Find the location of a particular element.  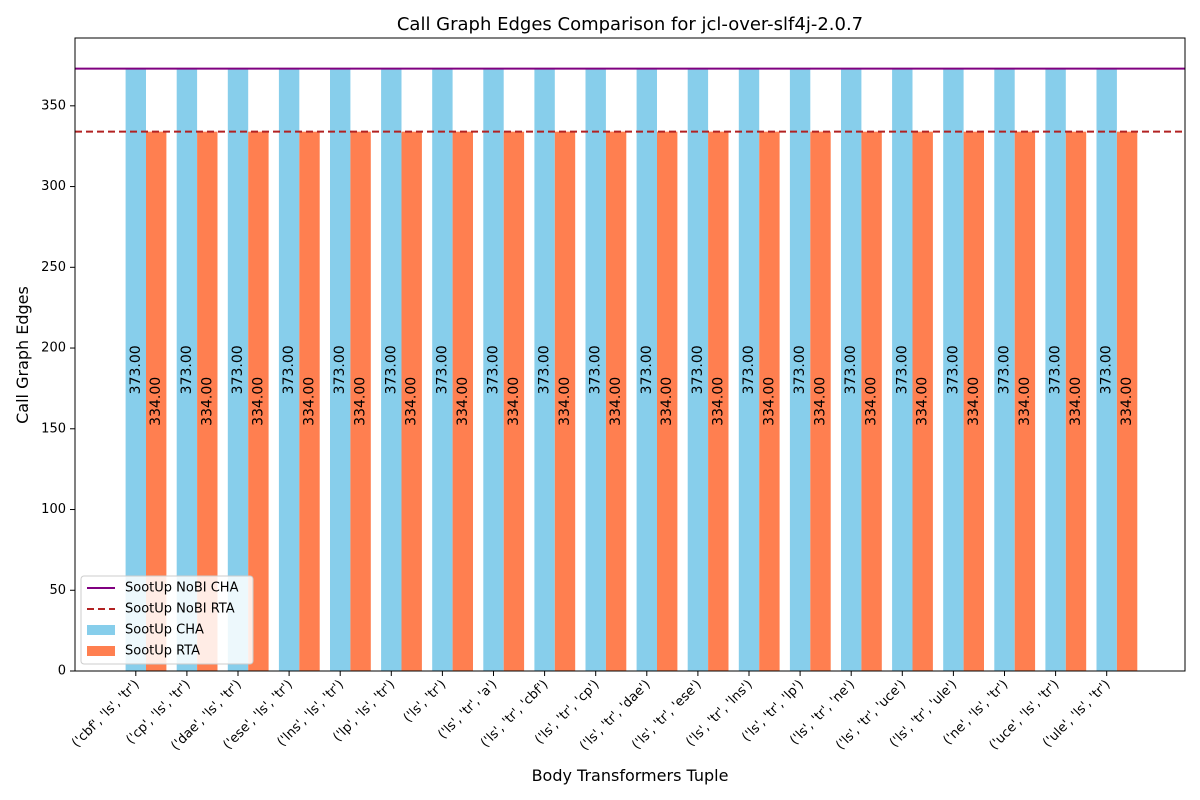

legend-item-nobi-cha-label: SootUp NoBI CHA is located at coordinates (182, 588).